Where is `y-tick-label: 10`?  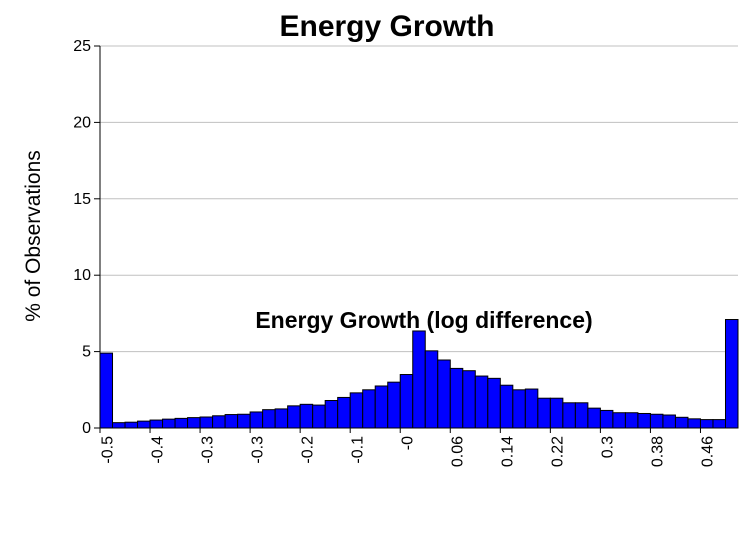 y-tick-label: 10 is located at coordinates (82, 275).